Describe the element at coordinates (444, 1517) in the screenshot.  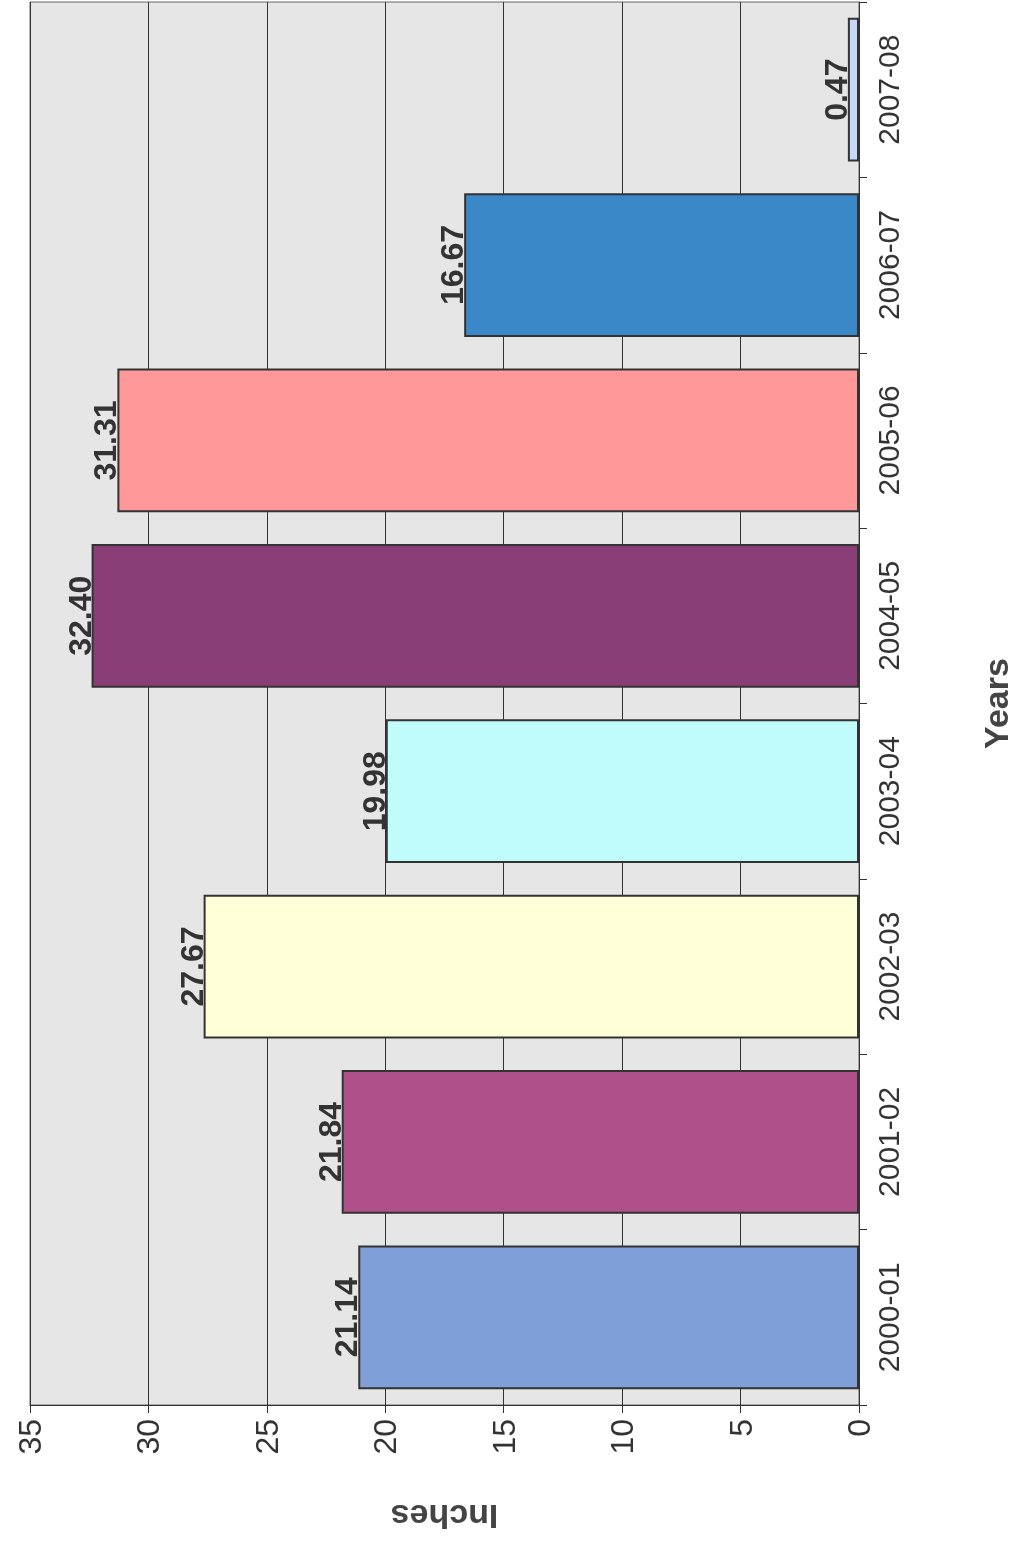
I see `x-axis-title: Inches` at that location.